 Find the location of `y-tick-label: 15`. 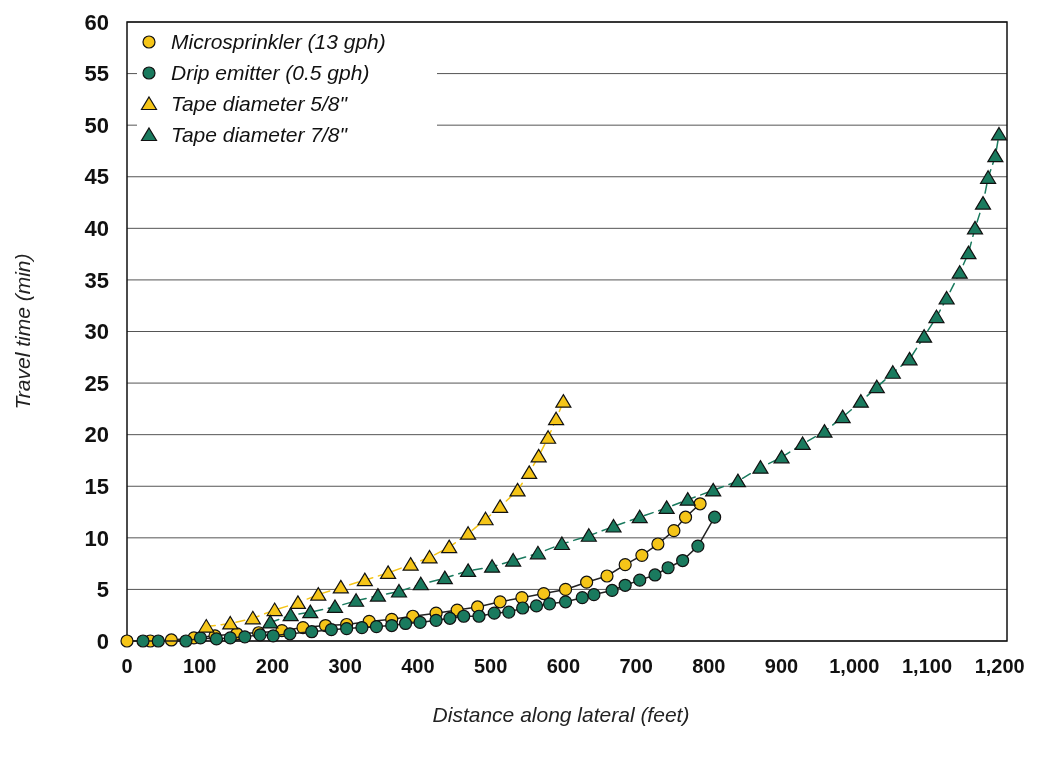

y-tick-label: 15 is located at coordinates (96, 486).